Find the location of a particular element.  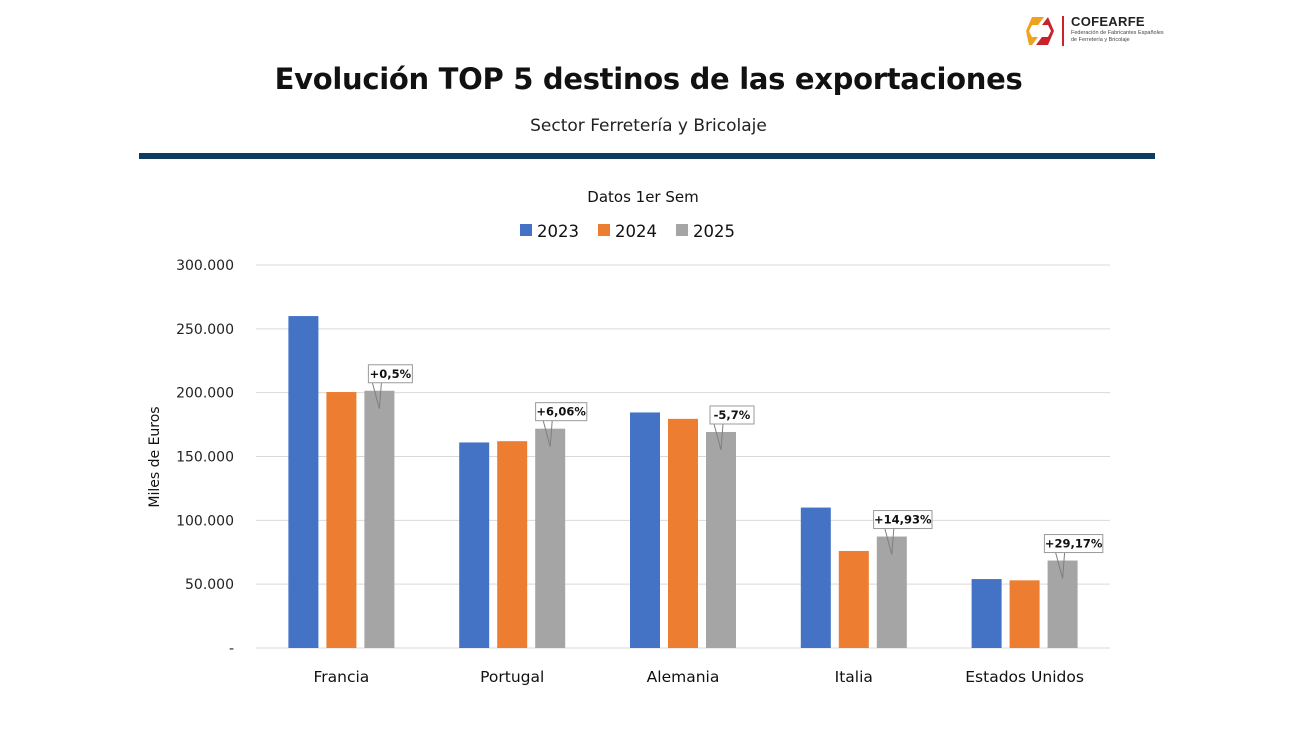

callout-label: +6,06% is located at coordinates (561, 412).